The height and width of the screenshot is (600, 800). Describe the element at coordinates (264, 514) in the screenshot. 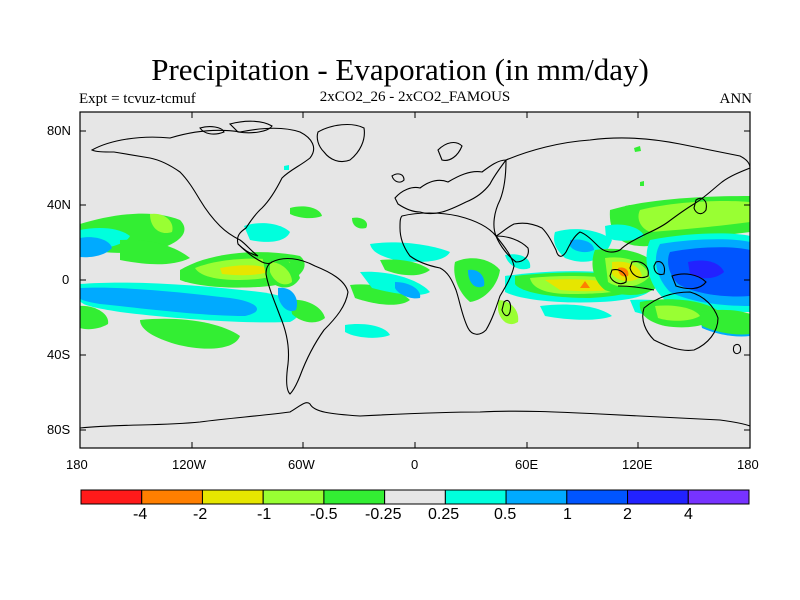

I see `colorbar-label: -1` at that location.